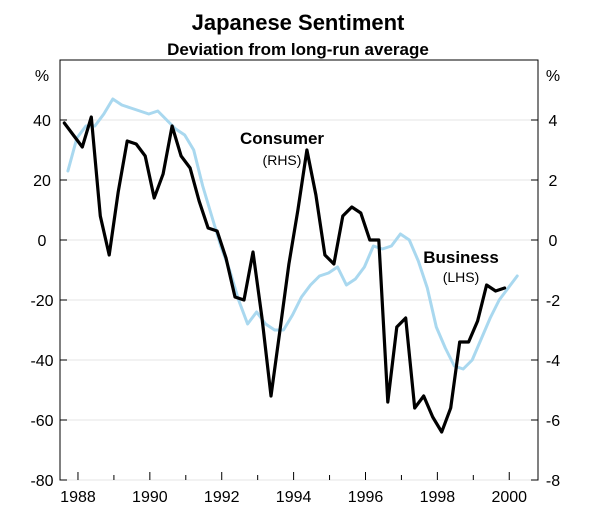 The image size is (600, 522). I want to click on right-tick-label: 4, so click(553, 121).